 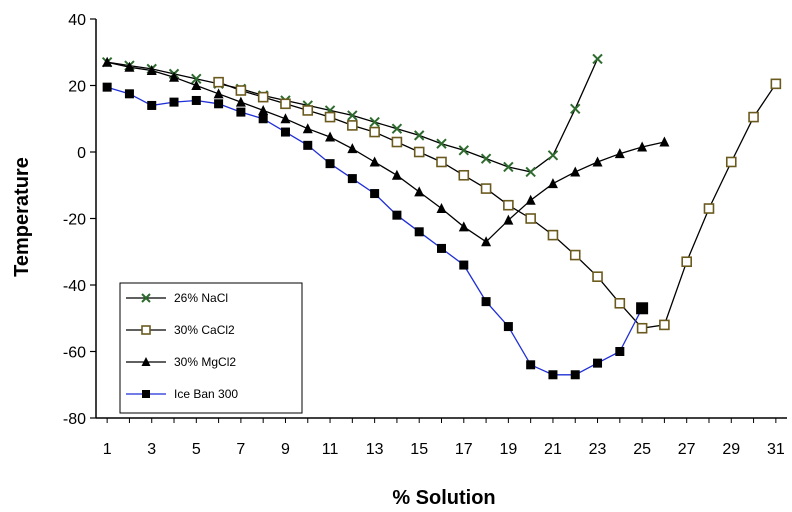 What do you see at coordinates (240, 449) in the screenshot?
I see `x-tick-label: 7` at bounding box center [240, 449].